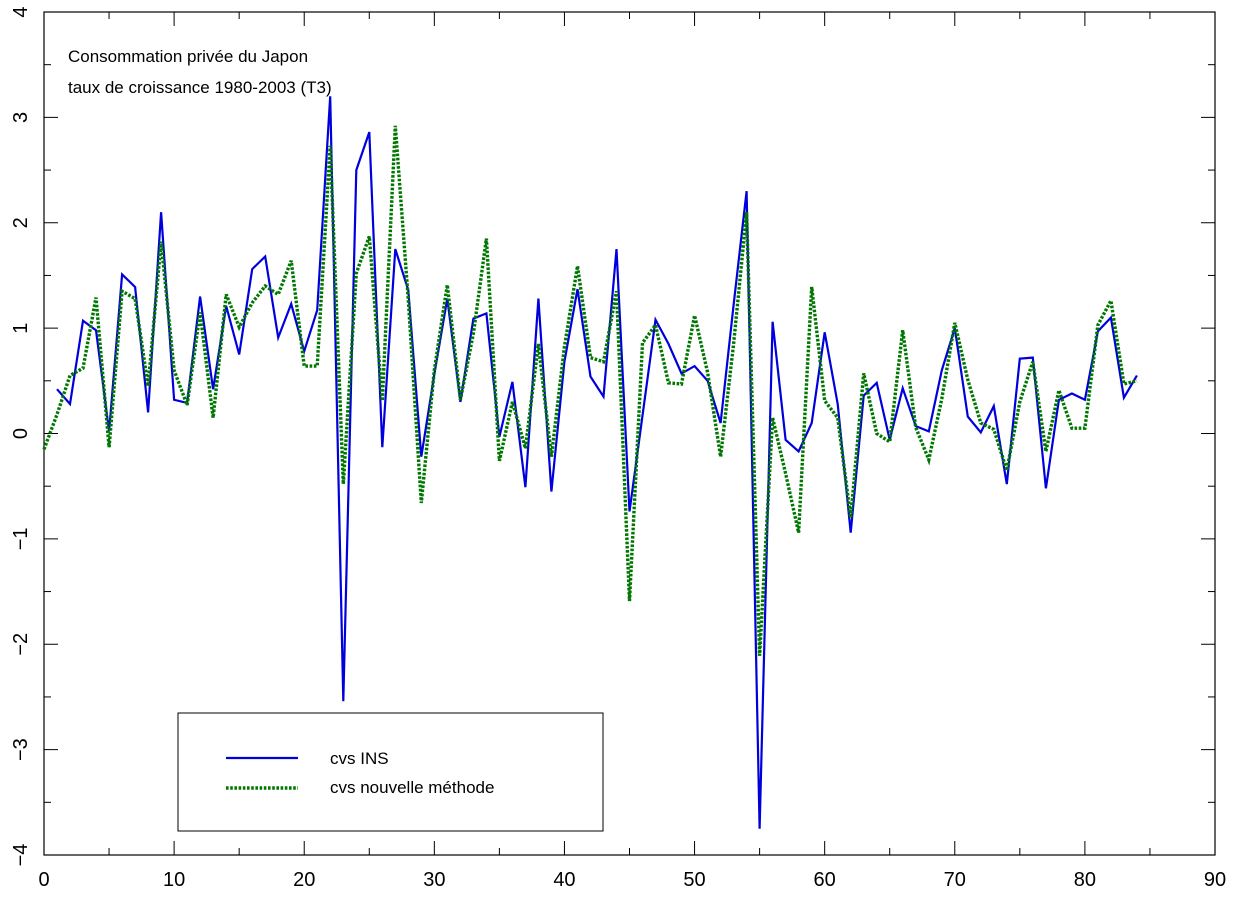 Image resolution: width=1242 pixels, height=898 pixels. Describe the element at coordinates (694, 880) in the screenshot. I see `x-tick-label: 50` at that location.